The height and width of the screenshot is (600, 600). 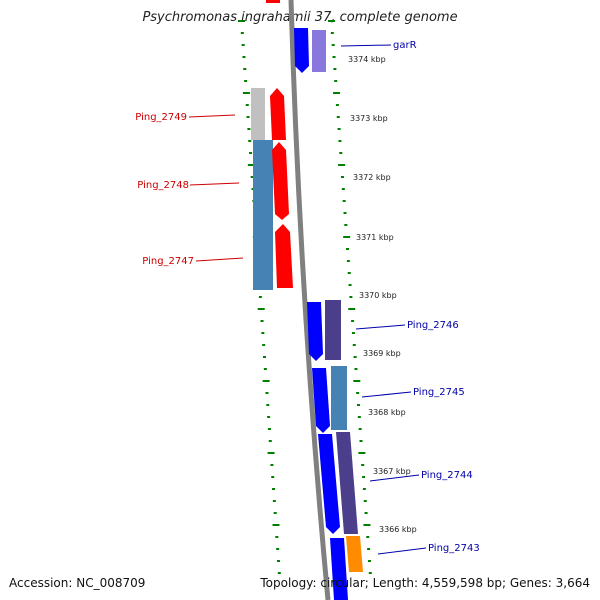 What do you see at coordinates (163, 185) in the screenshot?
I see `gene-label-ping-2748: Ping_2748` at bounding box center [163, 185].